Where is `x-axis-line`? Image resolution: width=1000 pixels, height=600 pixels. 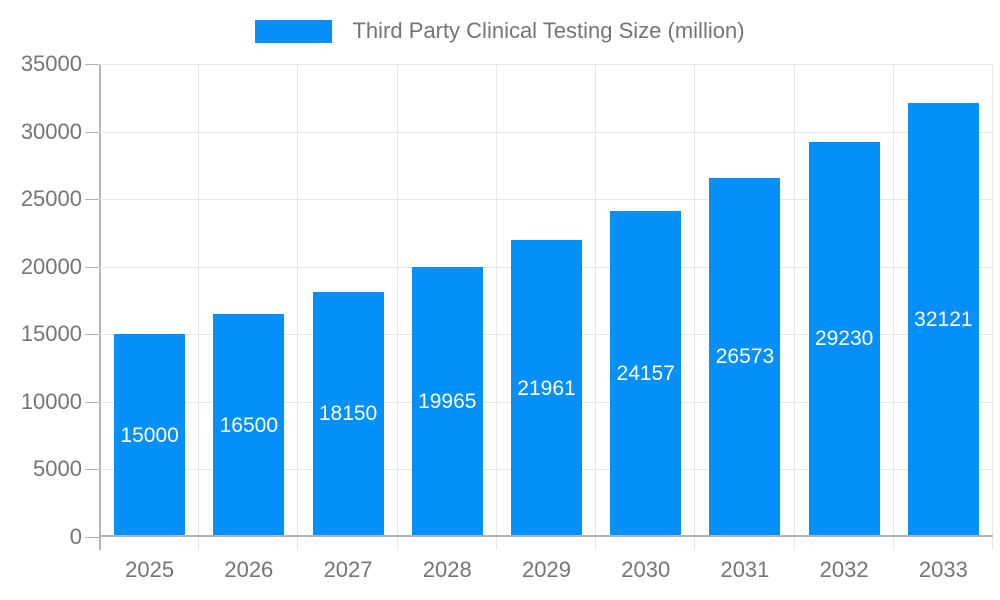
x-axis-line is located at coordinates (546, 536).